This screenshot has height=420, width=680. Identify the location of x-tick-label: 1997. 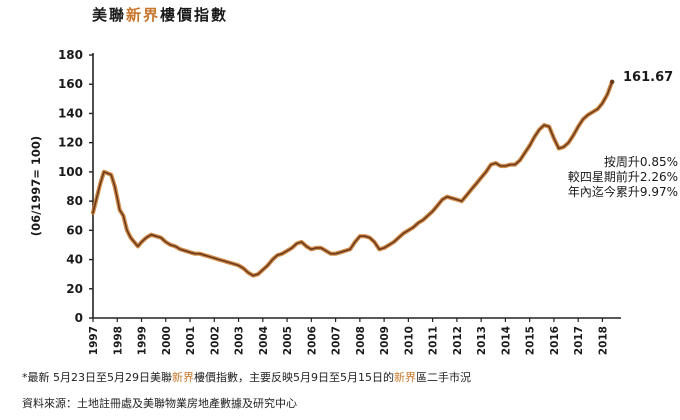
(94, 340).